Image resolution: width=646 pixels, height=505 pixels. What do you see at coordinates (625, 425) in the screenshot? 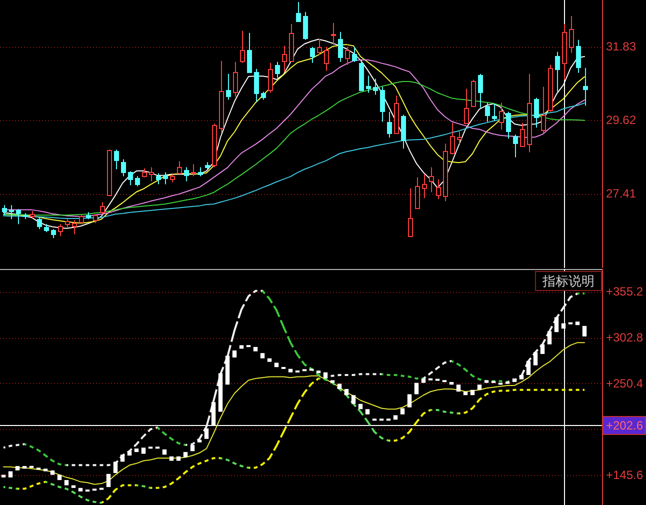
I see `ref-line-label: +202.6` at bounding box center [625, 425].